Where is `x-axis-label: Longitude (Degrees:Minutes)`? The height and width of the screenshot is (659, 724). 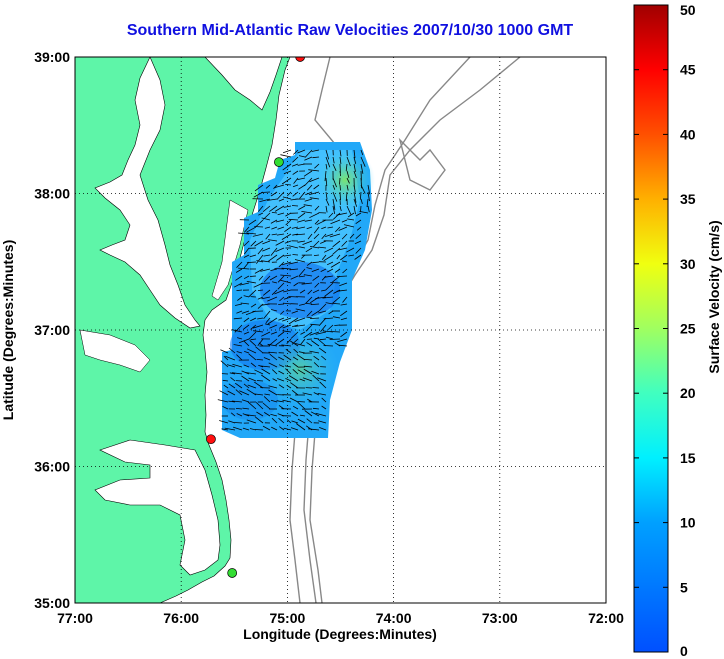
x-axis-label: Longitude (Degrees:Minutes) is located at coordinates (340, 634).